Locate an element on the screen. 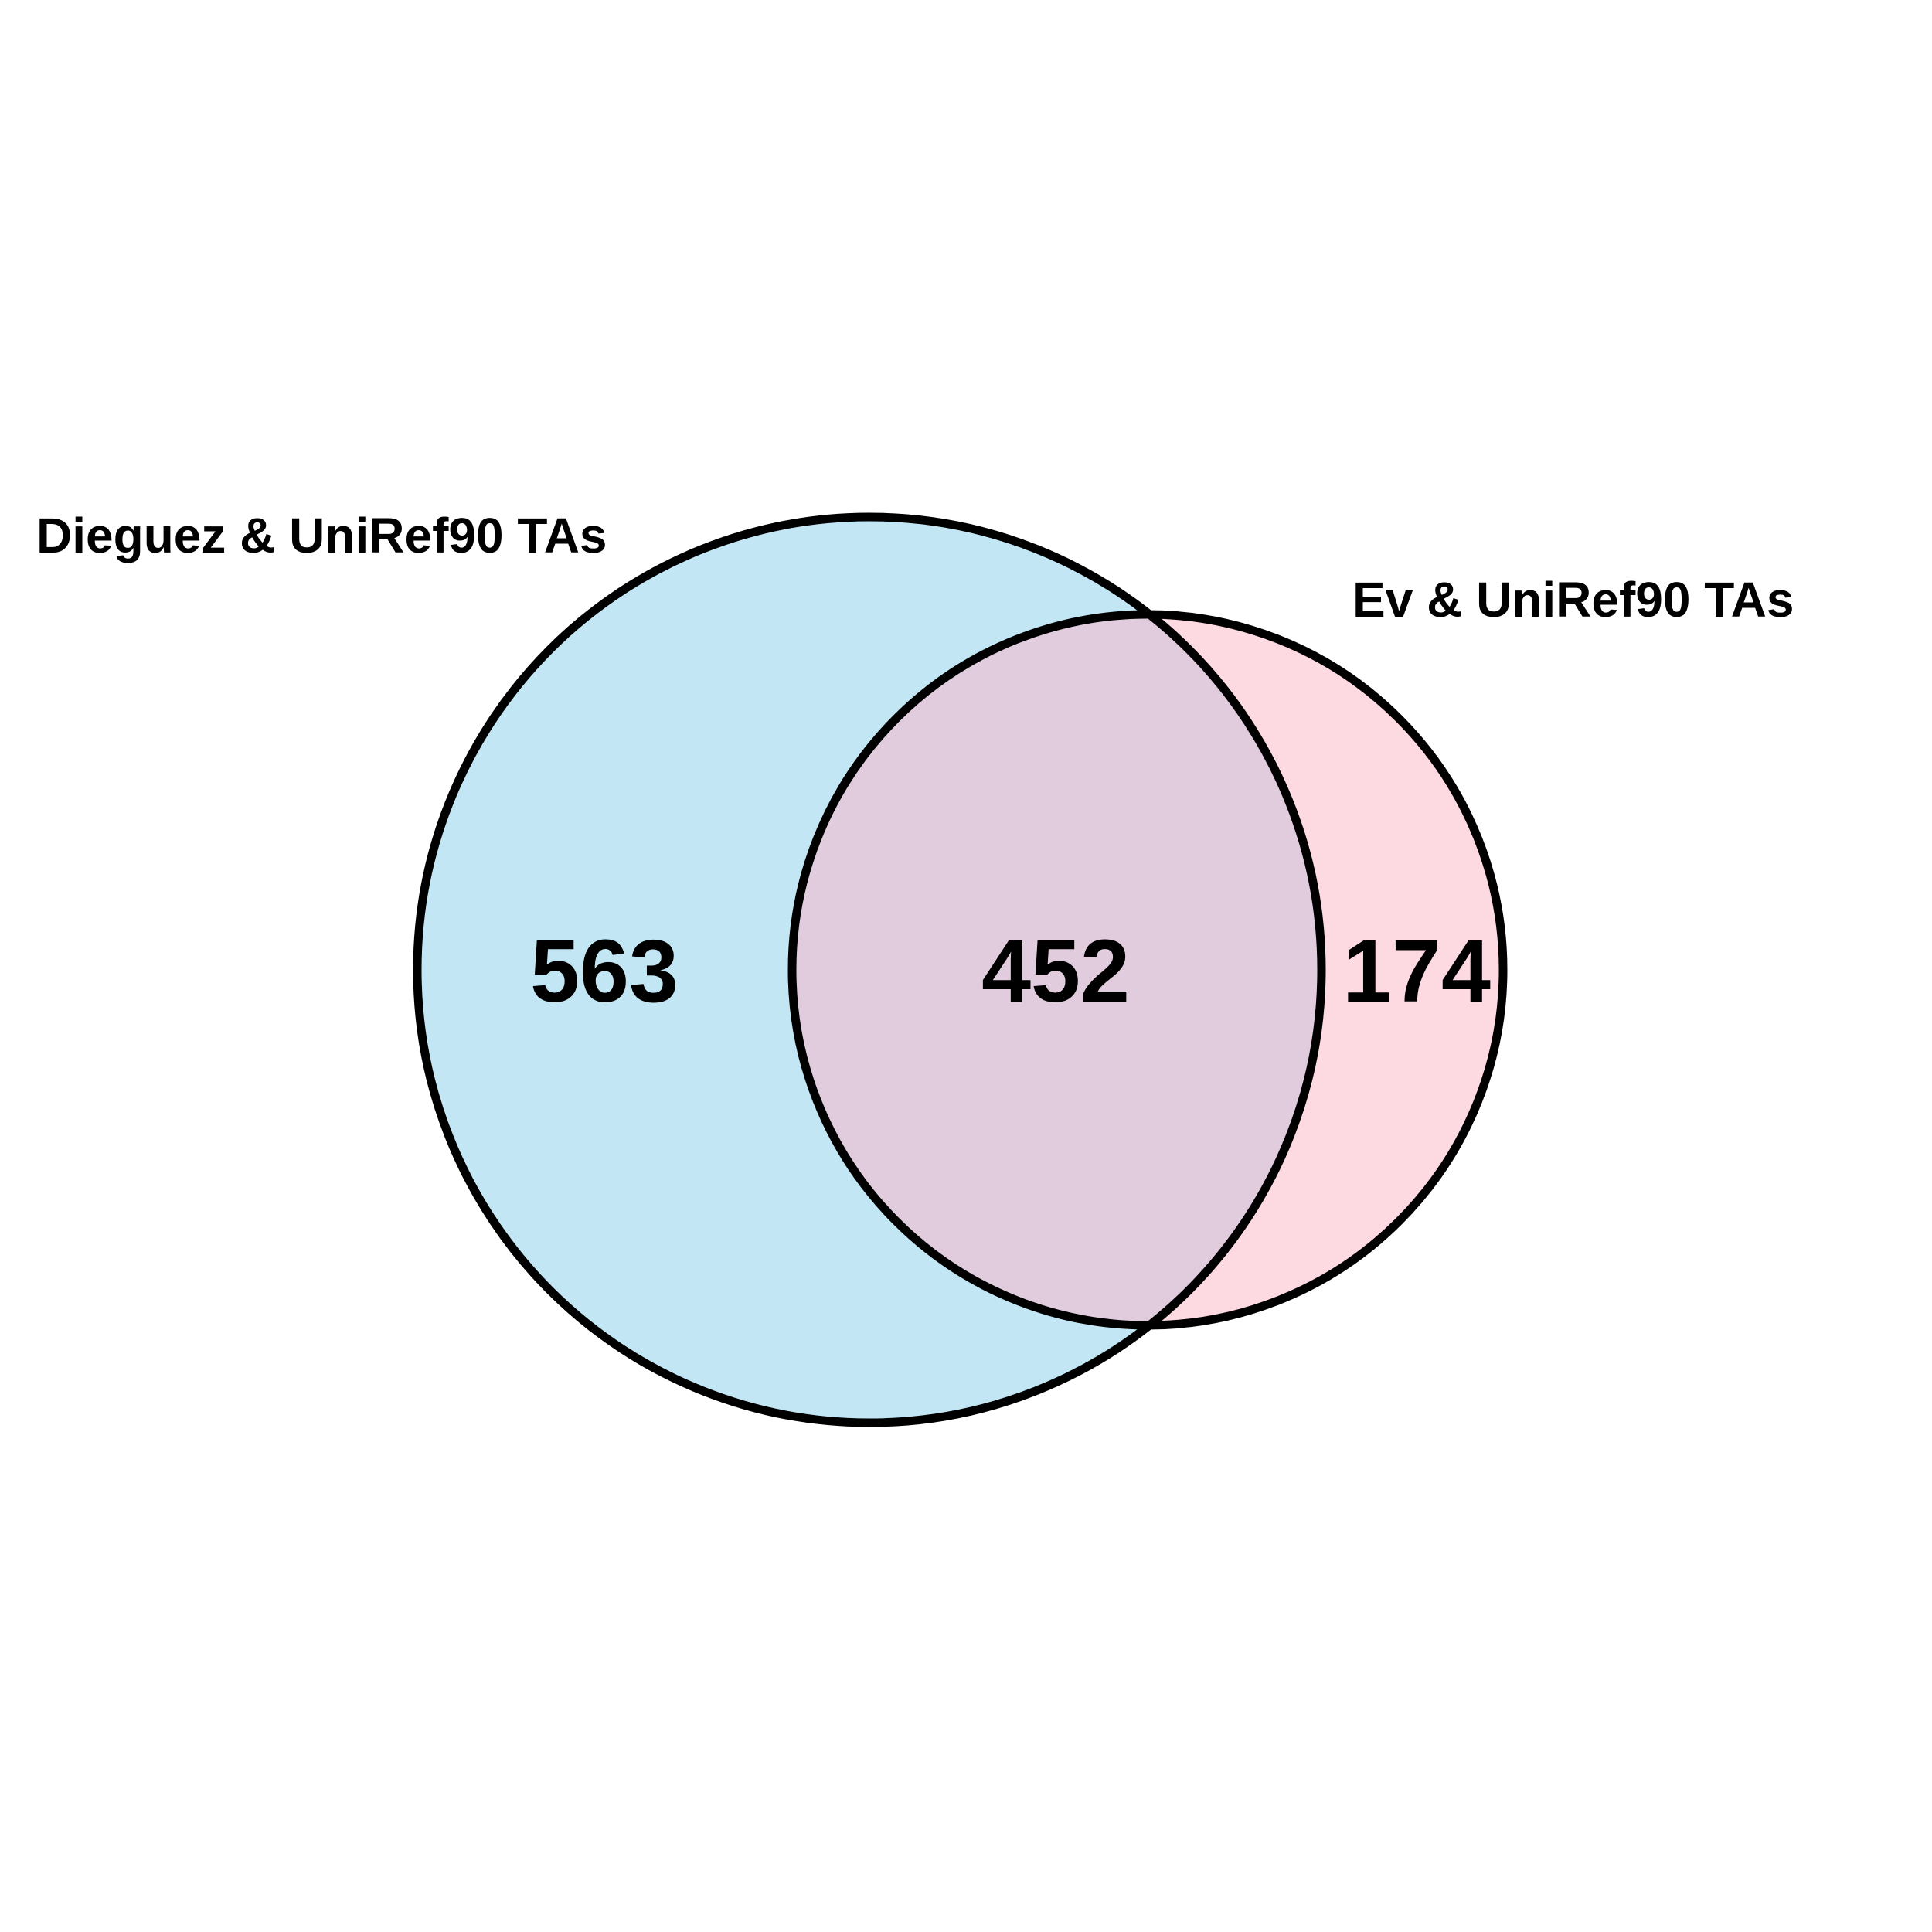 The width and height of the screenshot is (1932, 1932). set-b-label: Ev & UniRef90 TAs is located at coordinates (1573, 600).